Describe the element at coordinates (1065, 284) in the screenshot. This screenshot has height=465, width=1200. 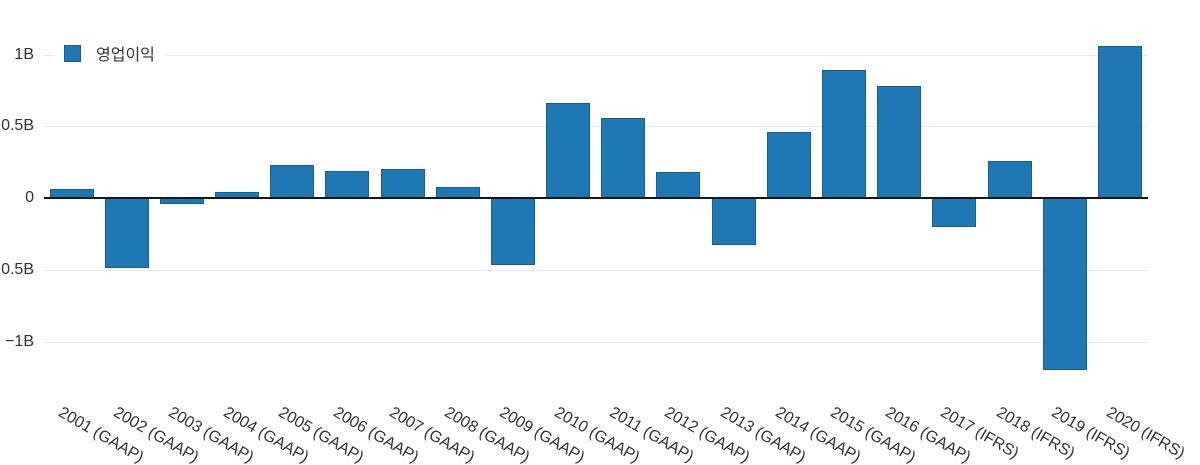
I see `bar-2019` at that location.